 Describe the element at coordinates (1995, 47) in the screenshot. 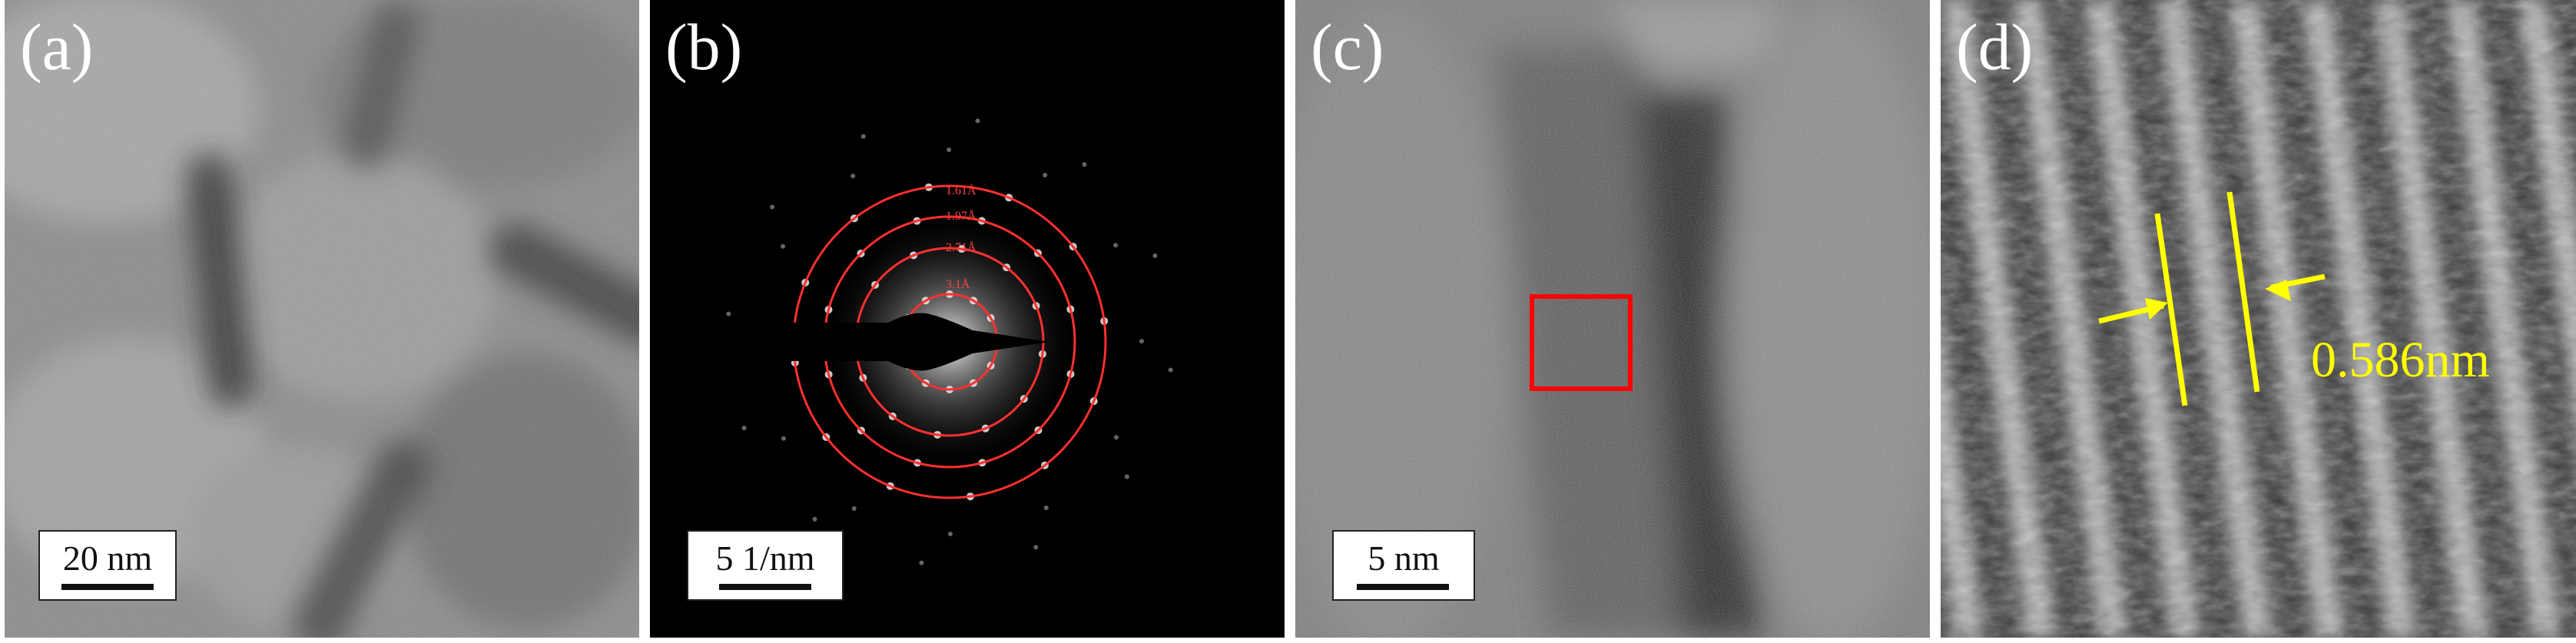

I see `panel-label: (d)` at that location.